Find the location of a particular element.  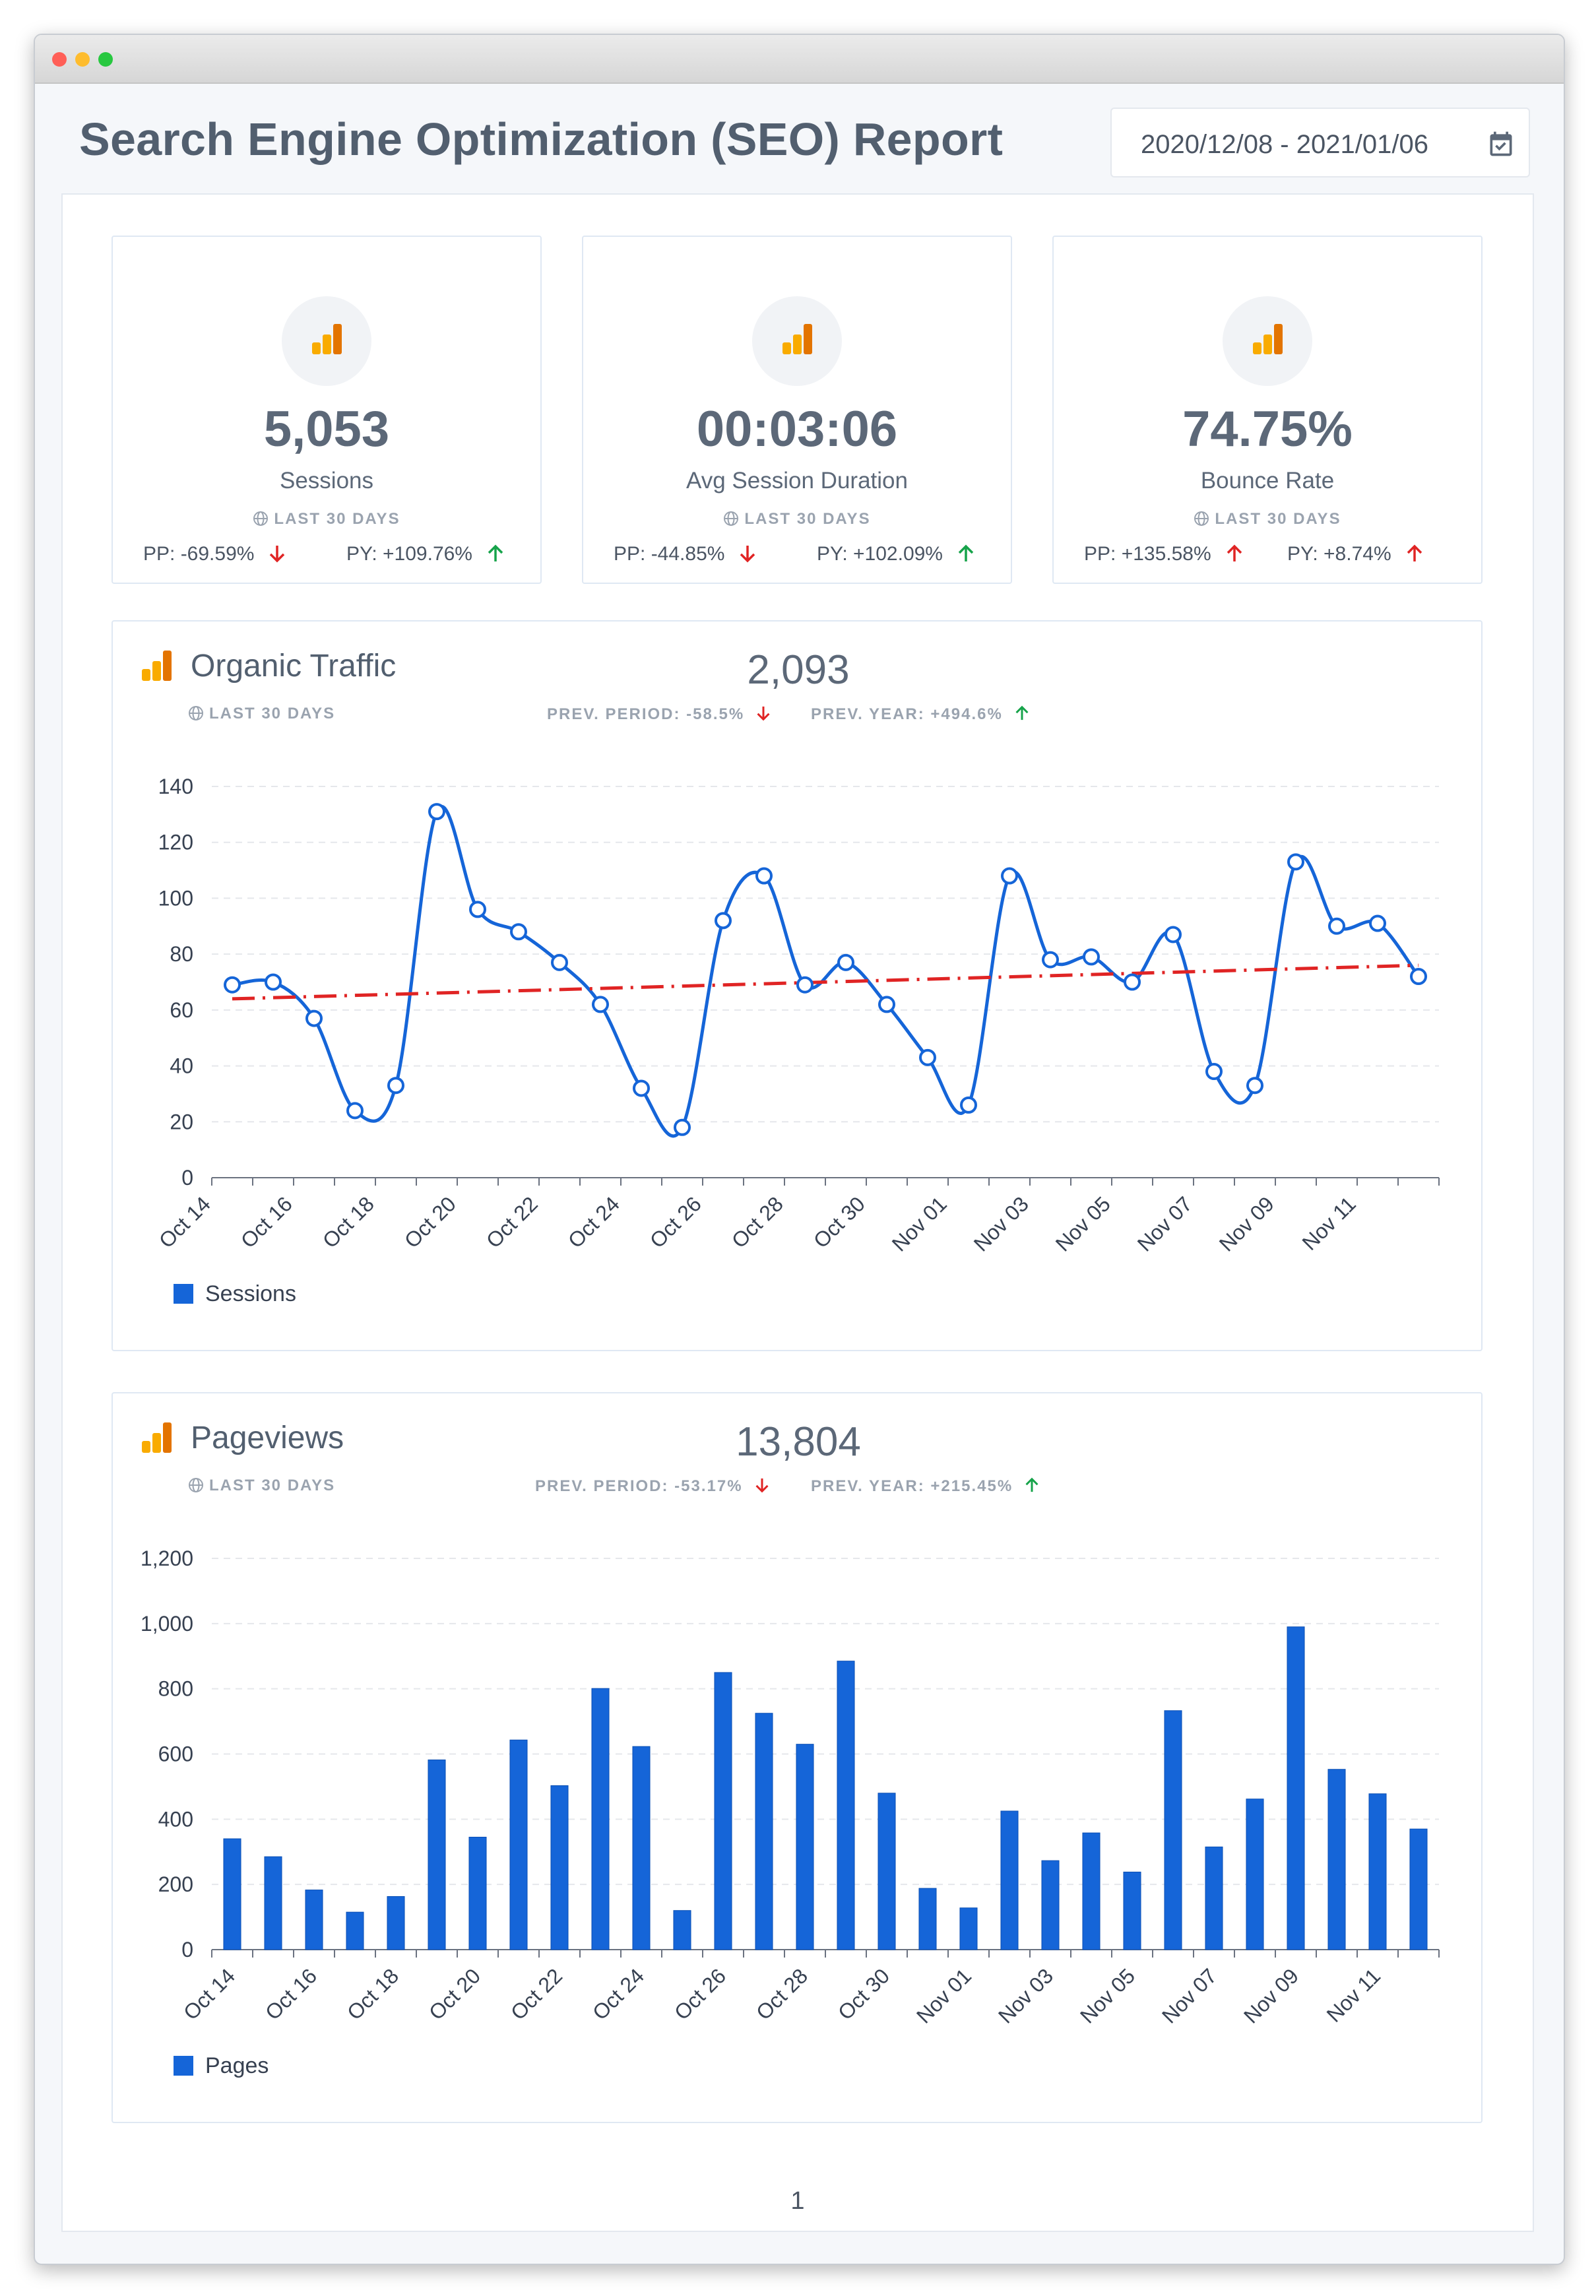

close-window-button is located at coordinates (59, 59).